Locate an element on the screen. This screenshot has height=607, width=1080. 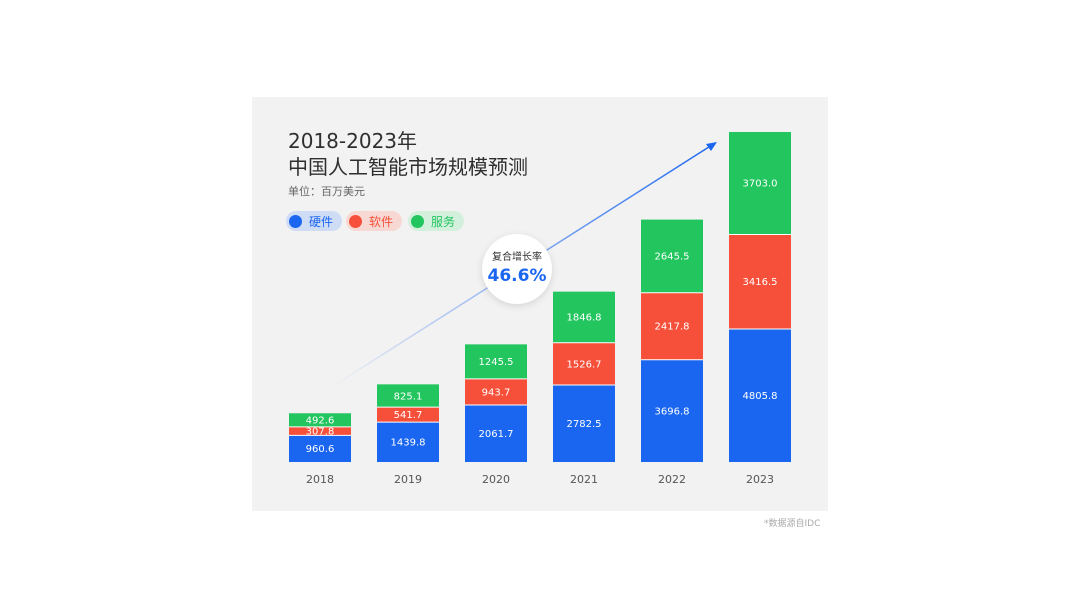
data-label: 1846.8 is located at coordinates (584, 318).